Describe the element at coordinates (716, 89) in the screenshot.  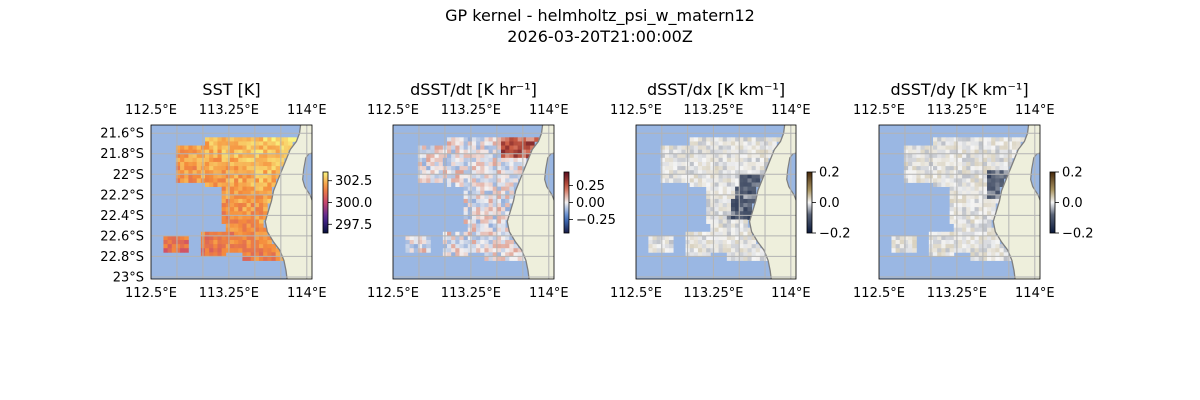
I see `panel-title: dSST/dx [K km⁻¹]` at that location.